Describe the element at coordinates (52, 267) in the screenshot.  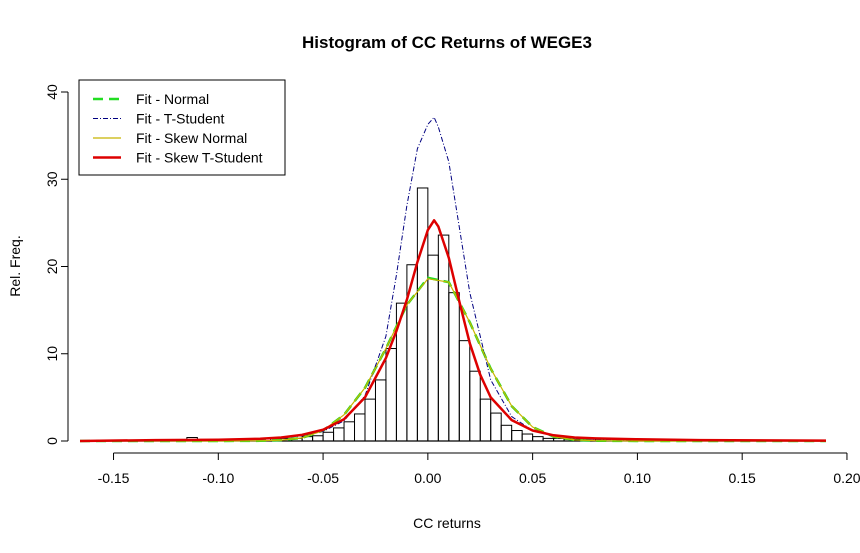
I see `y-tick-label: 20` at that location.